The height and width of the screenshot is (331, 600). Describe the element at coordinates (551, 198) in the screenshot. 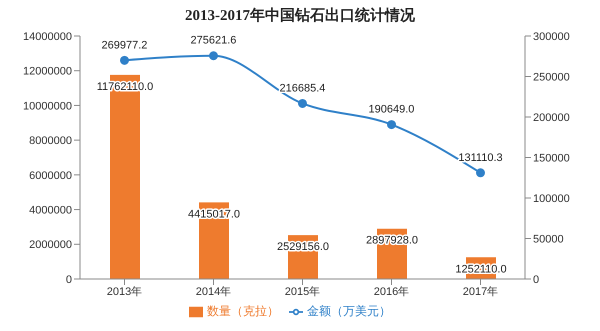

I see `y2-tick-label: 100000` at that location.